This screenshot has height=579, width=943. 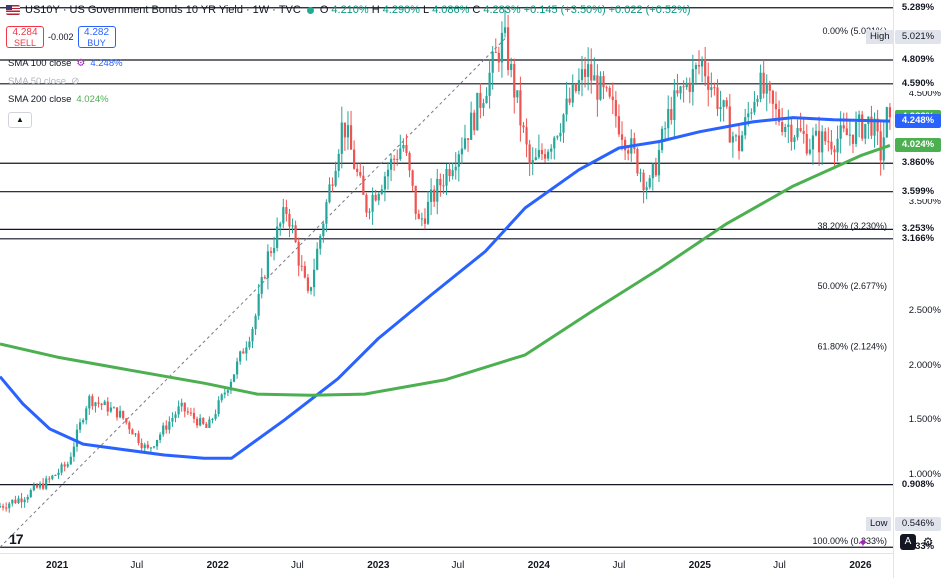 What do you see at coordinates (860, 565) in the screenshot?
I see `time-tick-10: 2026` at bounding box center [860, 565].